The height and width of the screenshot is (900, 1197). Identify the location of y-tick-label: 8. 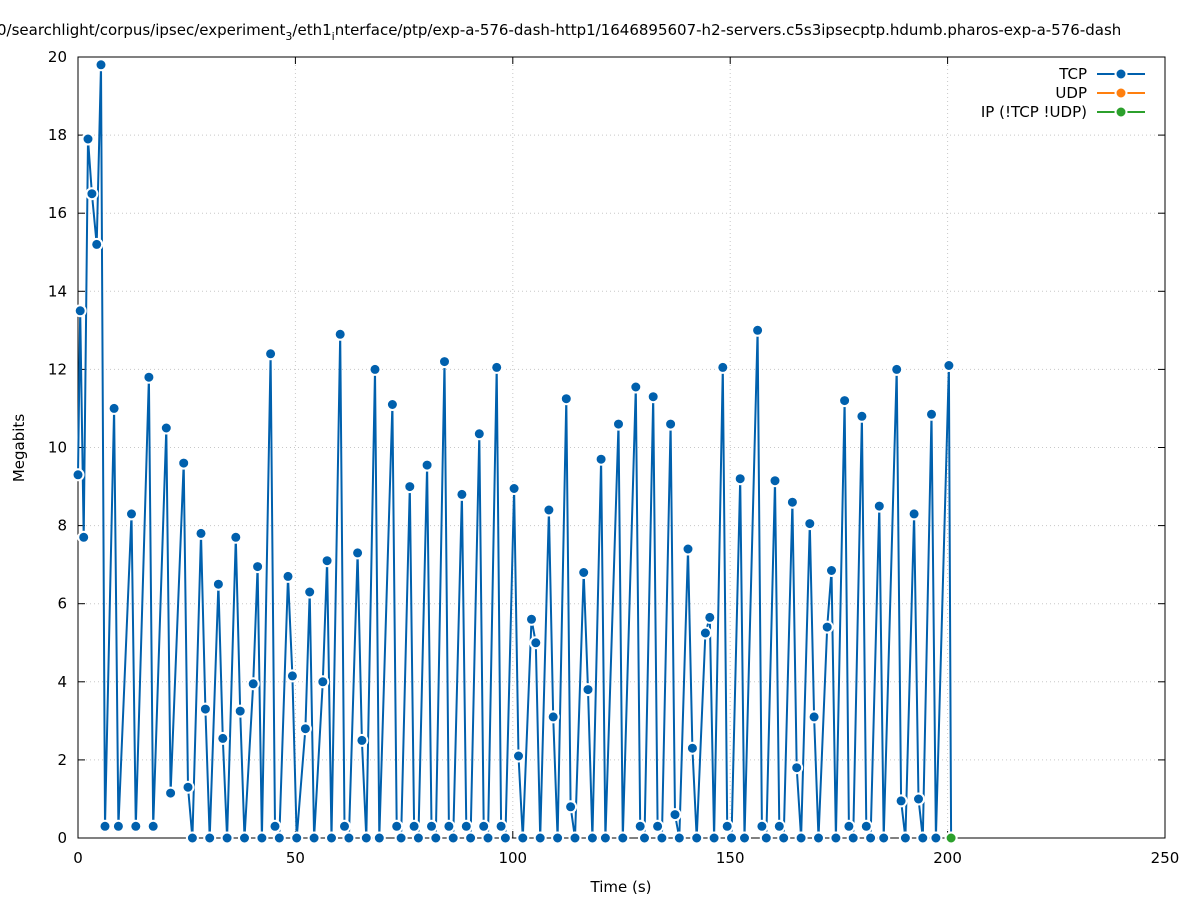
(62, 526).